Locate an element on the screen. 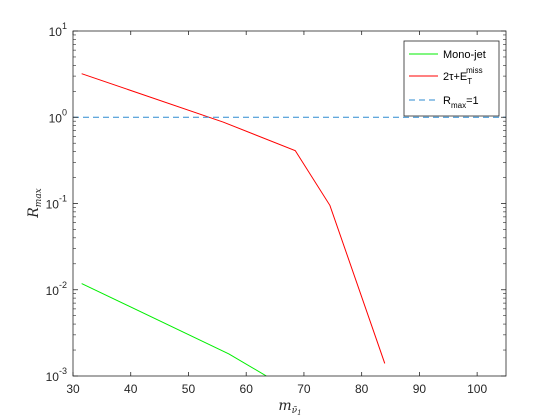 This screenshot has width=560, height=420. x-tick-label-0: 30 is located at coordinates (73, 389).